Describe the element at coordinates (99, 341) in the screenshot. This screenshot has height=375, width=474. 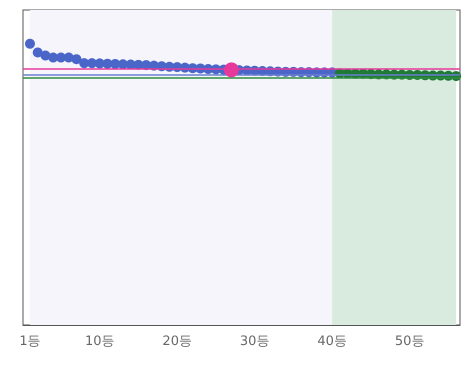
I see `x-tick-label: 10등` at that location.